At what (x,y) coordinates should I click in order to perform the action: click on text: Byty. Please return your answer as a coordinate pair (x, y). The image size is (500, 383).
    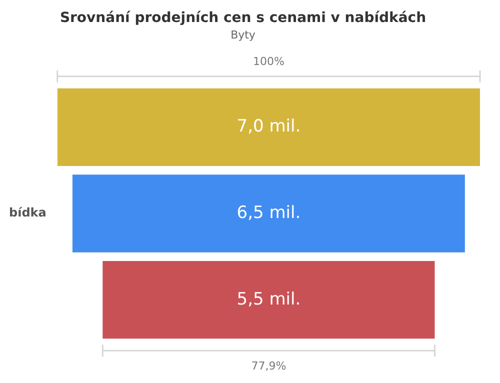
    Looking at the image, I should click on (243, 35).